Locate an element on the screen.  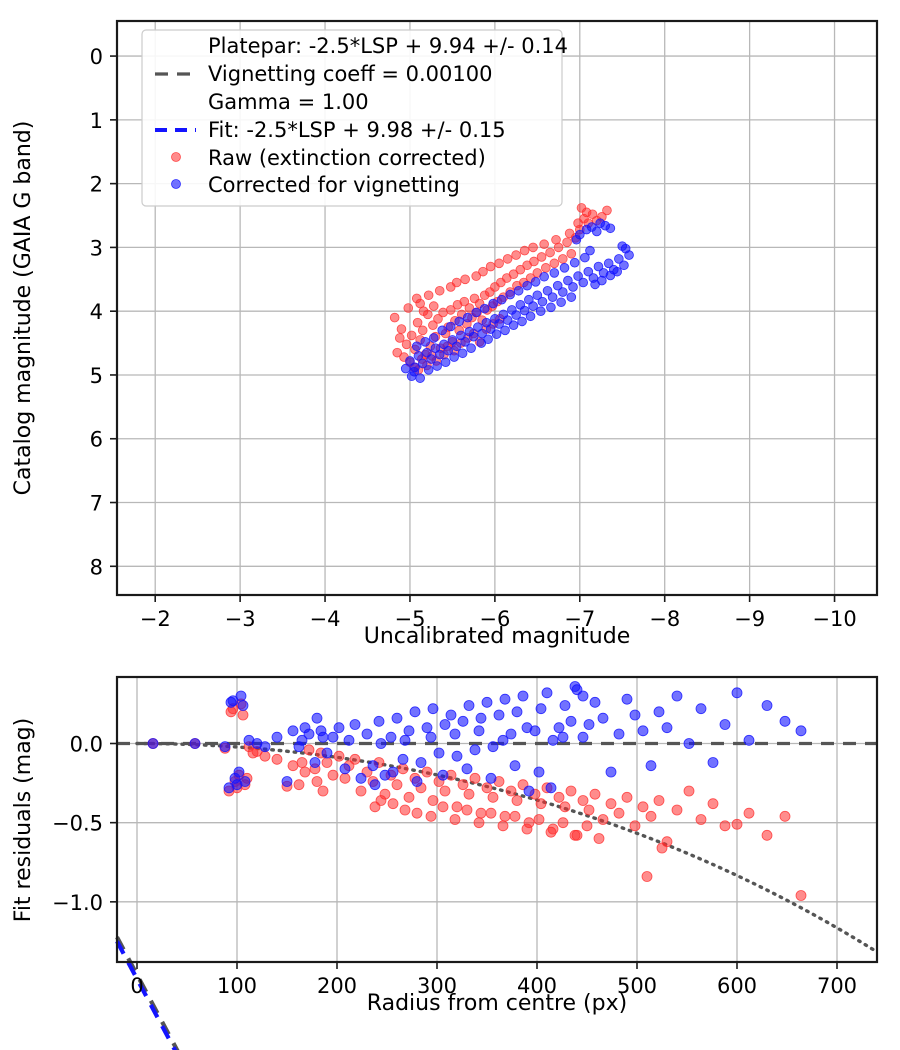
tick-label-x: −7 is located at coordinates (579, 619).